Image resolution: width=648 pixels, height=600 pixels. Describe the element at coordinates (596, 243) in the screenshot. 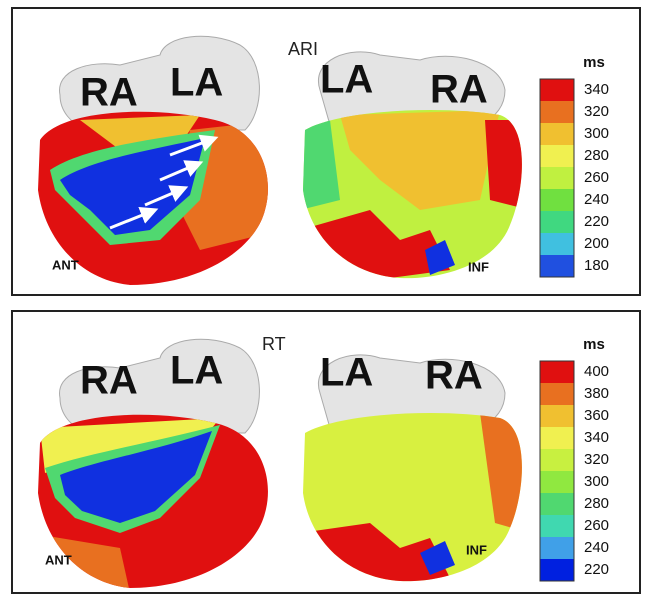

I see `colorbar-label: 200` at that location.